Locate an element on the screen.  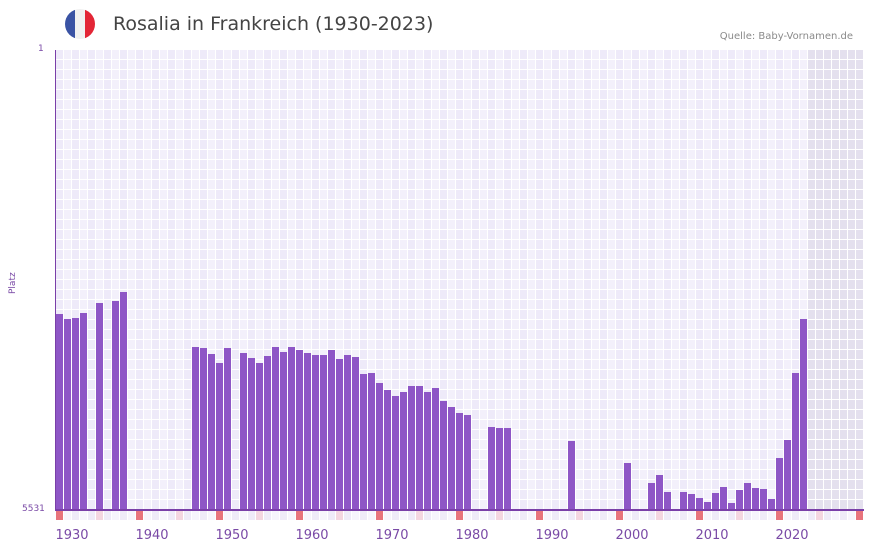
bar-1969 is located at coordinates (371, 441).